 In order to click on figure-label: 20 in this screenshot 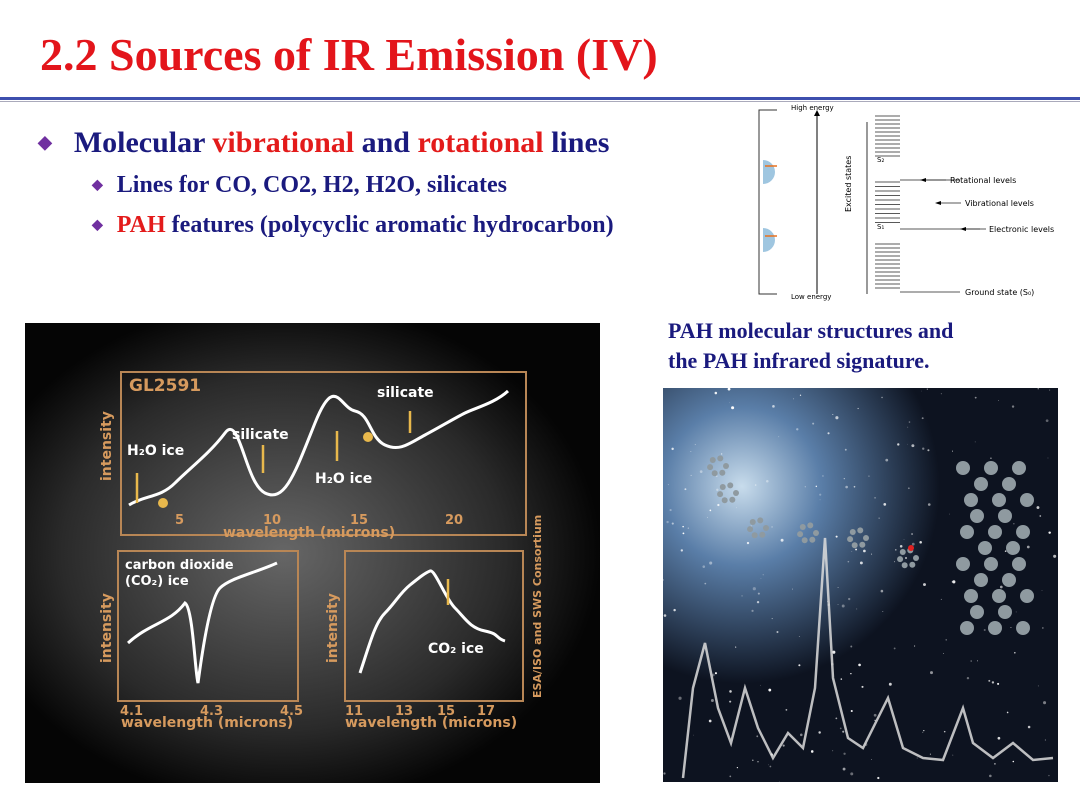, I will do `click(454, 520)`.